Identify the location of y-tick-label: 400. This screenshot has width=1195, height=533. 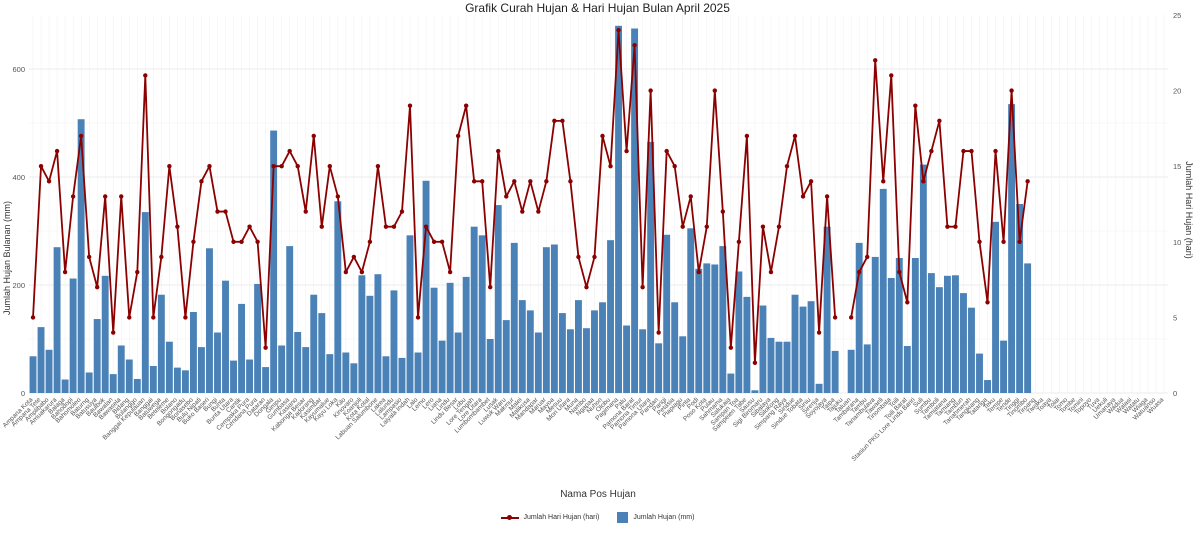
(18, 177).